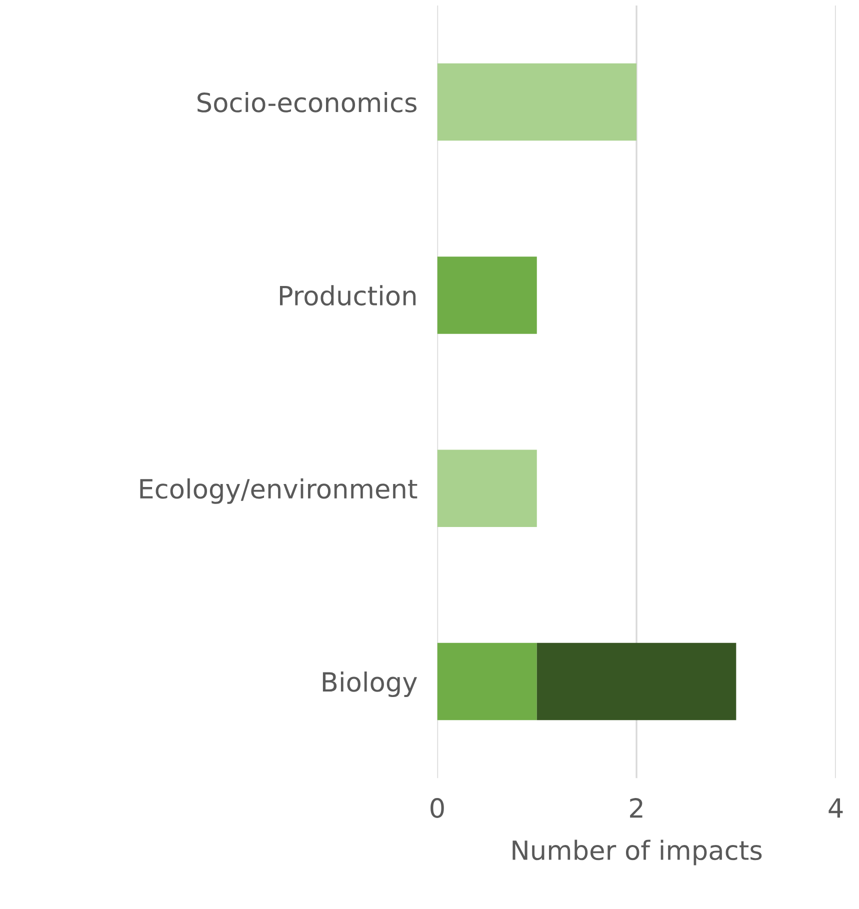 Image resolution: width=859 pixels, height=909 pixels. Describe the element at coordinates (835, 808) in the screenshot. I see `x-tick-label: 4` at that location.